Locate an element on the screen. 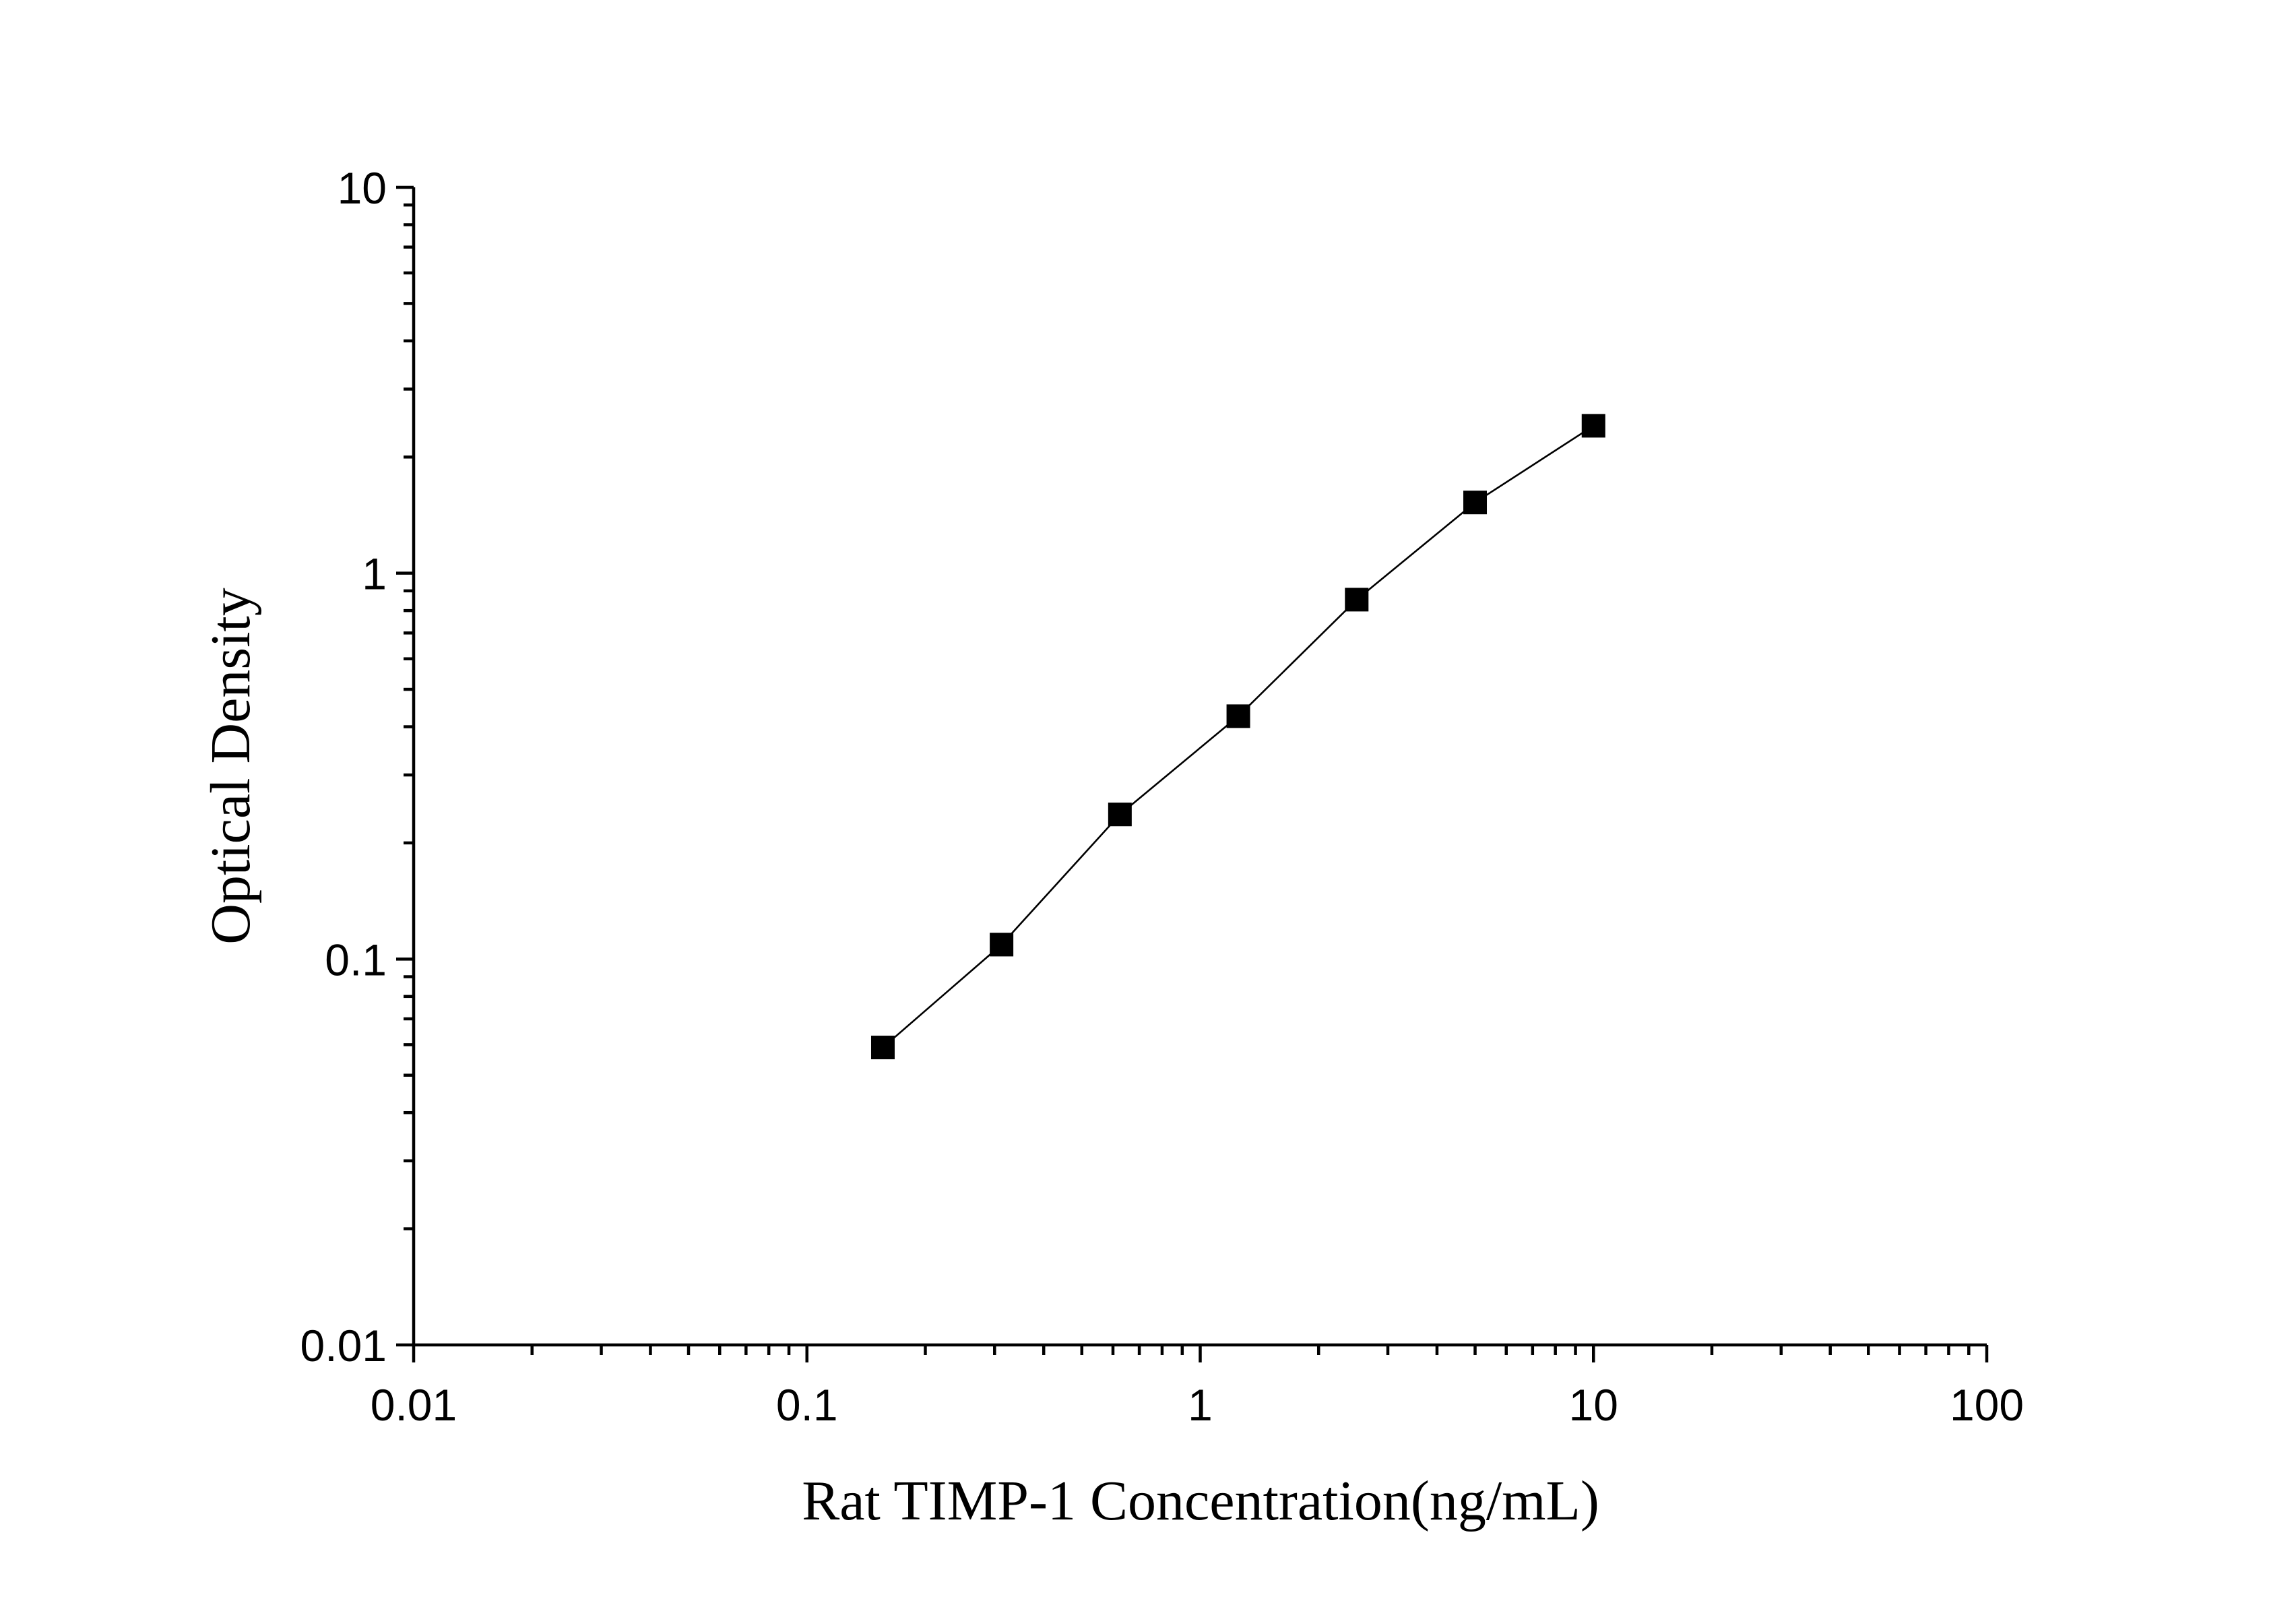 The height and width of the screenshot is (1603, 2296). y-tick-label: 10 is located at coordinates (362, 188).